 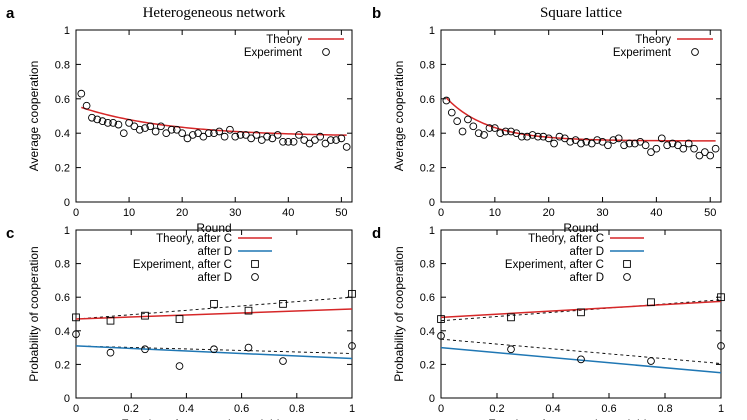 What do you see at coordinates (580, 119) in the screenshot?
I see `theory-line` at bounding box center [580, 119].